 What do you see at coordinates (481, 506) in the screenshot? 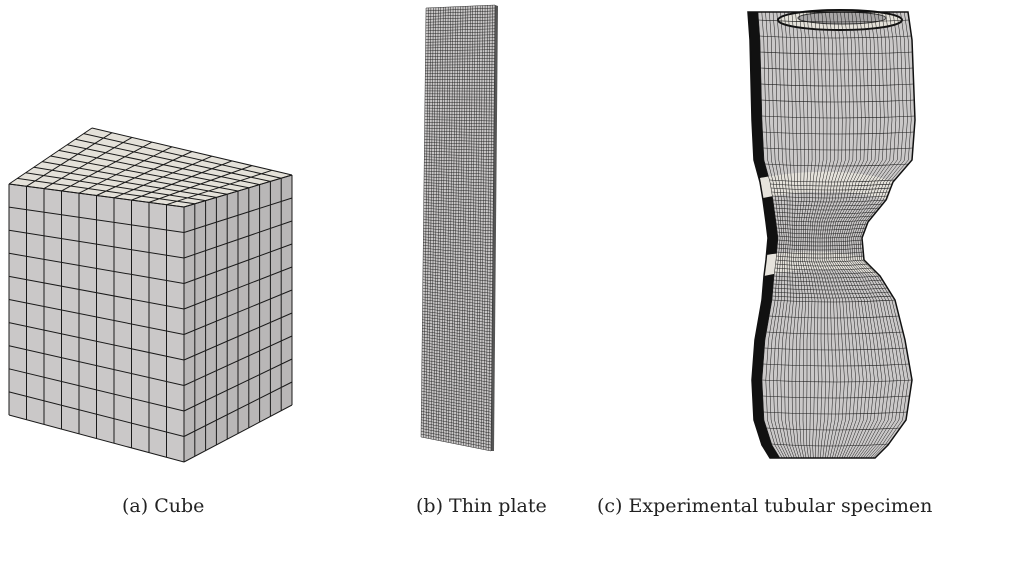
I see `caption-thin-plate: (b) Thin plate` at bounding box center [481, 506].